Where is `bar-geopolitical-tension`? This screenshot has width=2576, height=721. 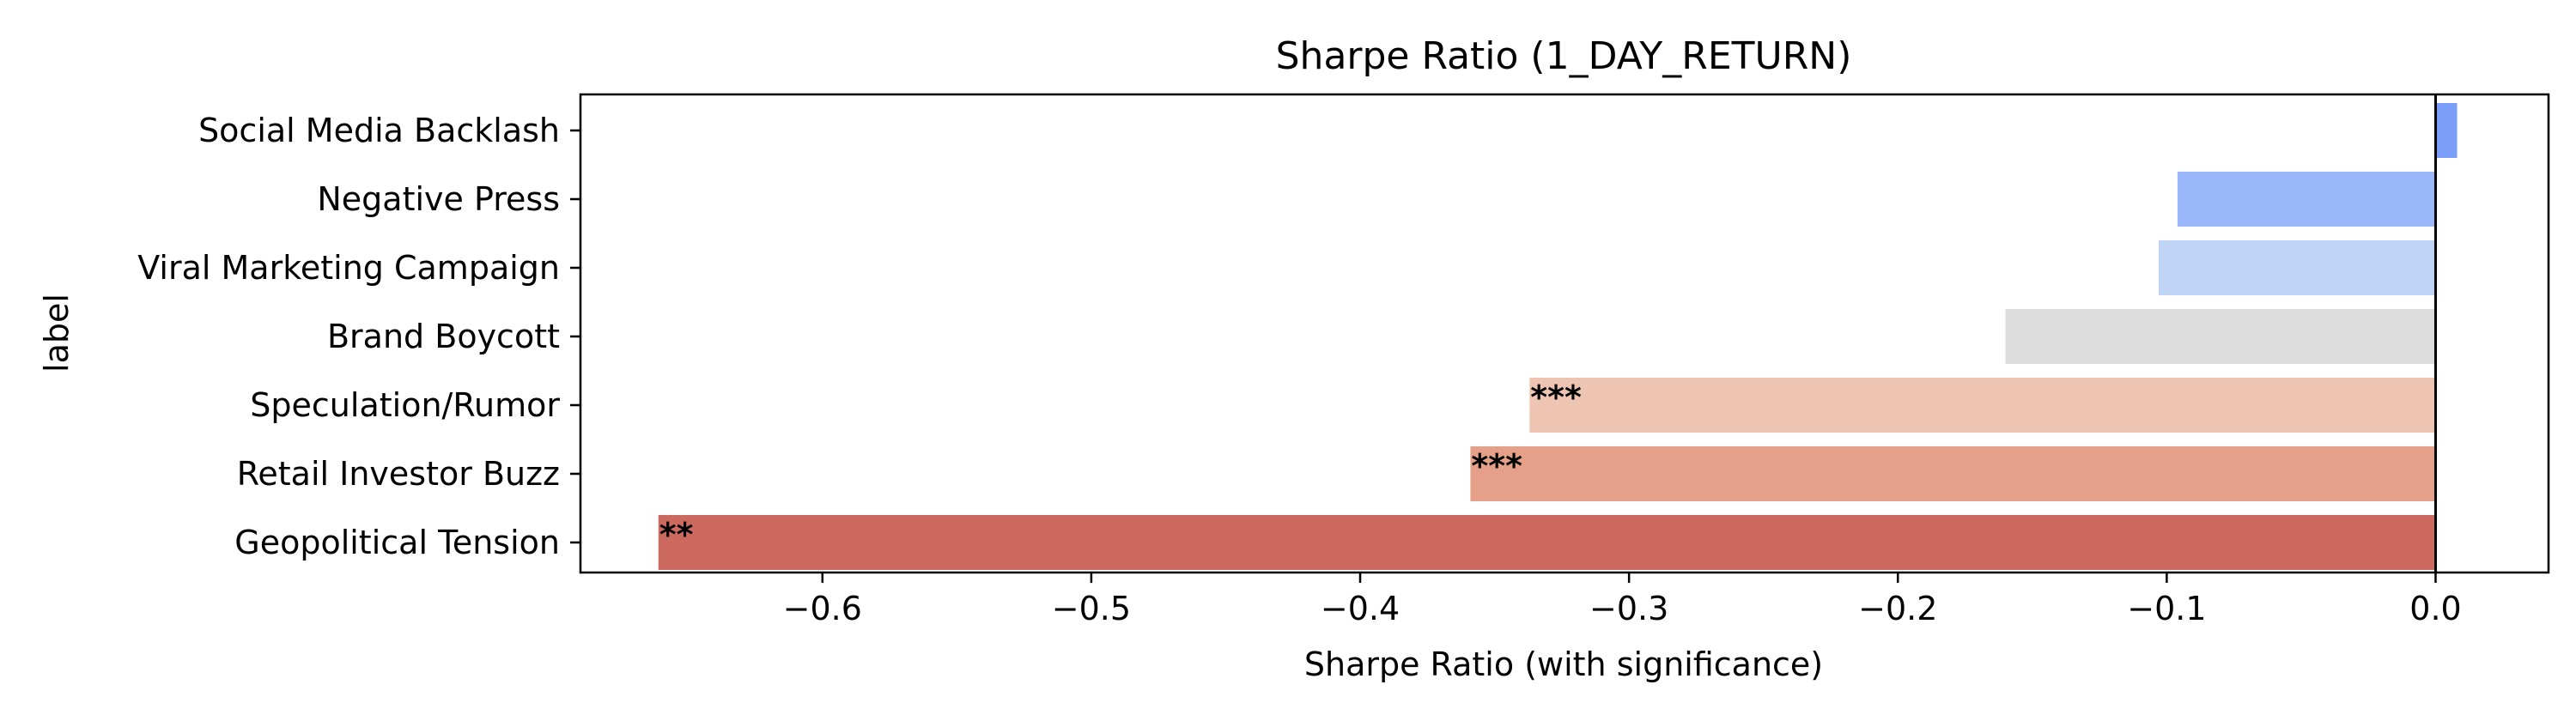 bar-geopolitical-tension is located at coordinates (1547, 542).